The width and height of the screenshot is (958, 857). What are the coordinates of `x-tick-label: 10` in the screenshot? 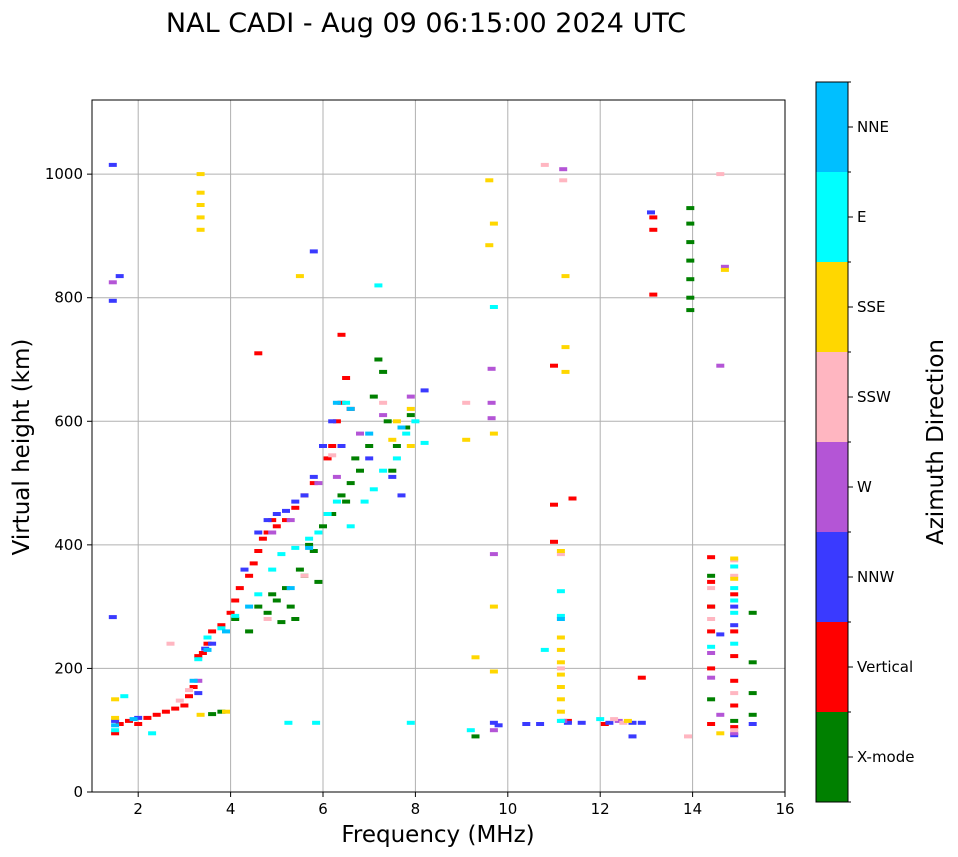 It's located at (507, 809).